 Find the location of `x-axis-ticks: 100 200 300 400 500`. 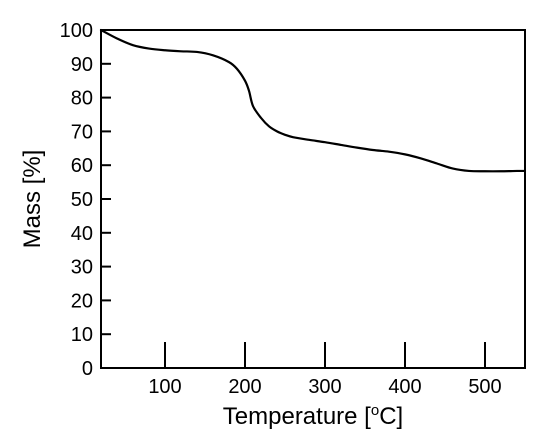

x-axis-ticks: 100 200 300 400 500 is located at coordinates (325, 370).